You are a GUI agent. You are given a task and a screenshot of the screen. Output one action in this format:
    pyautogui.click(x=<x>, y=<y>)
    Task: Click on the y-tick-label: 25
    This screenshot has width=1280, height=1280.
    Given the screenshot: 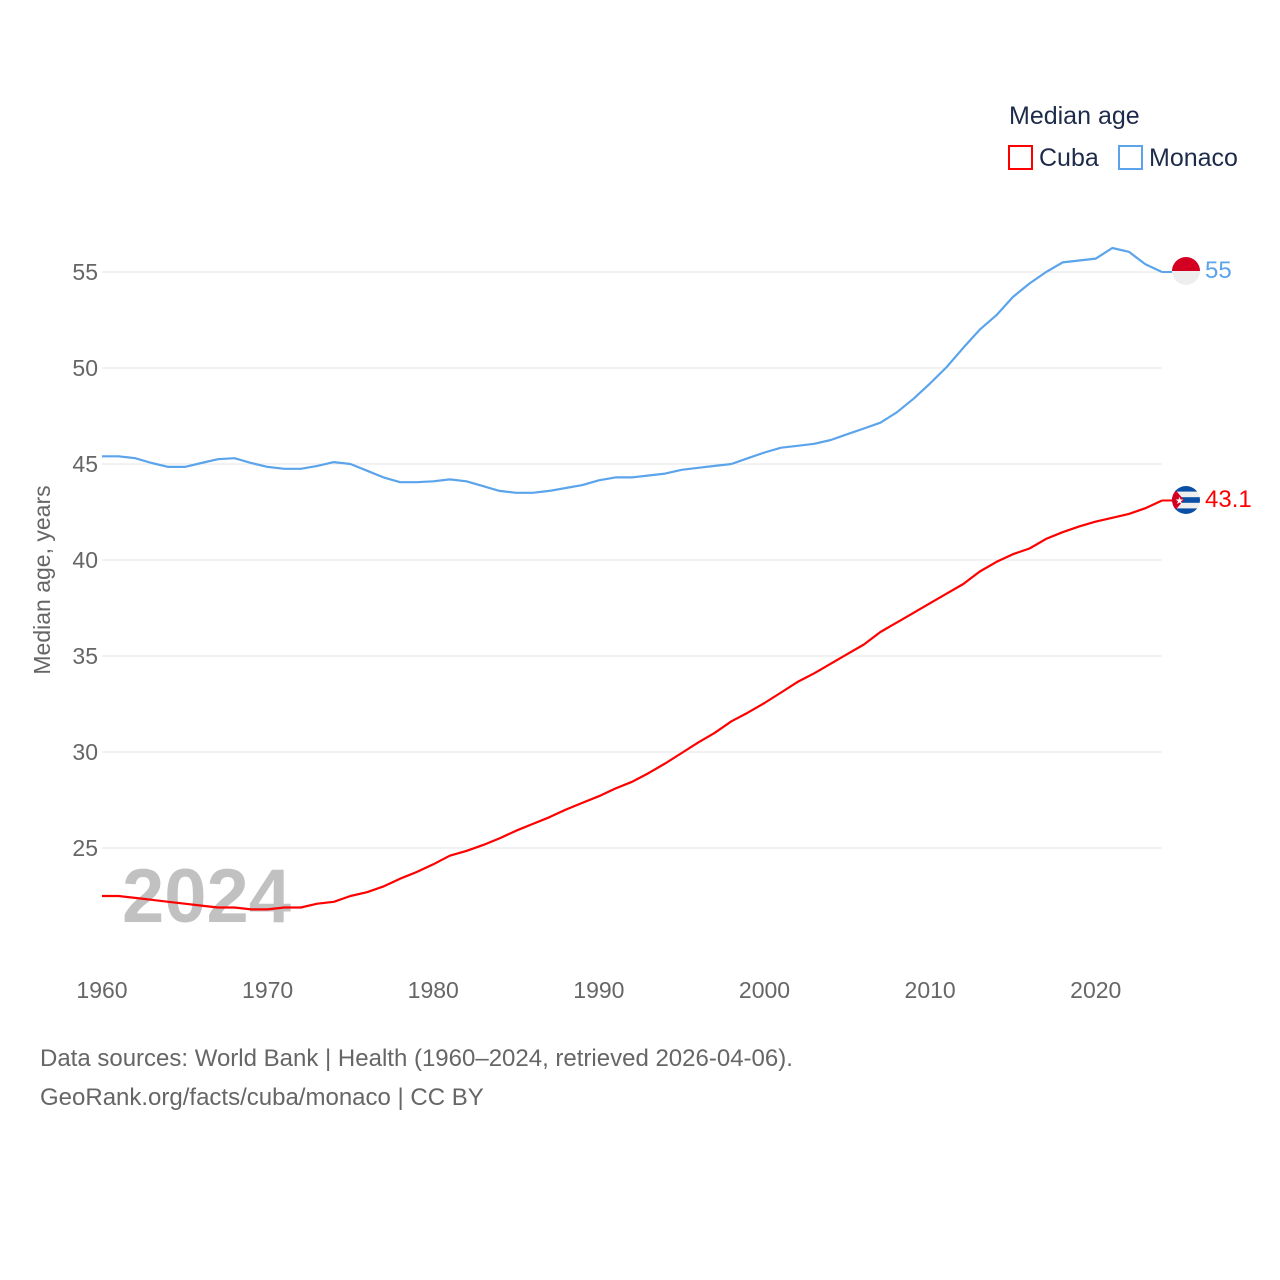 What is the action you would take?
    pyautogui.click(x=85, y=848)
    